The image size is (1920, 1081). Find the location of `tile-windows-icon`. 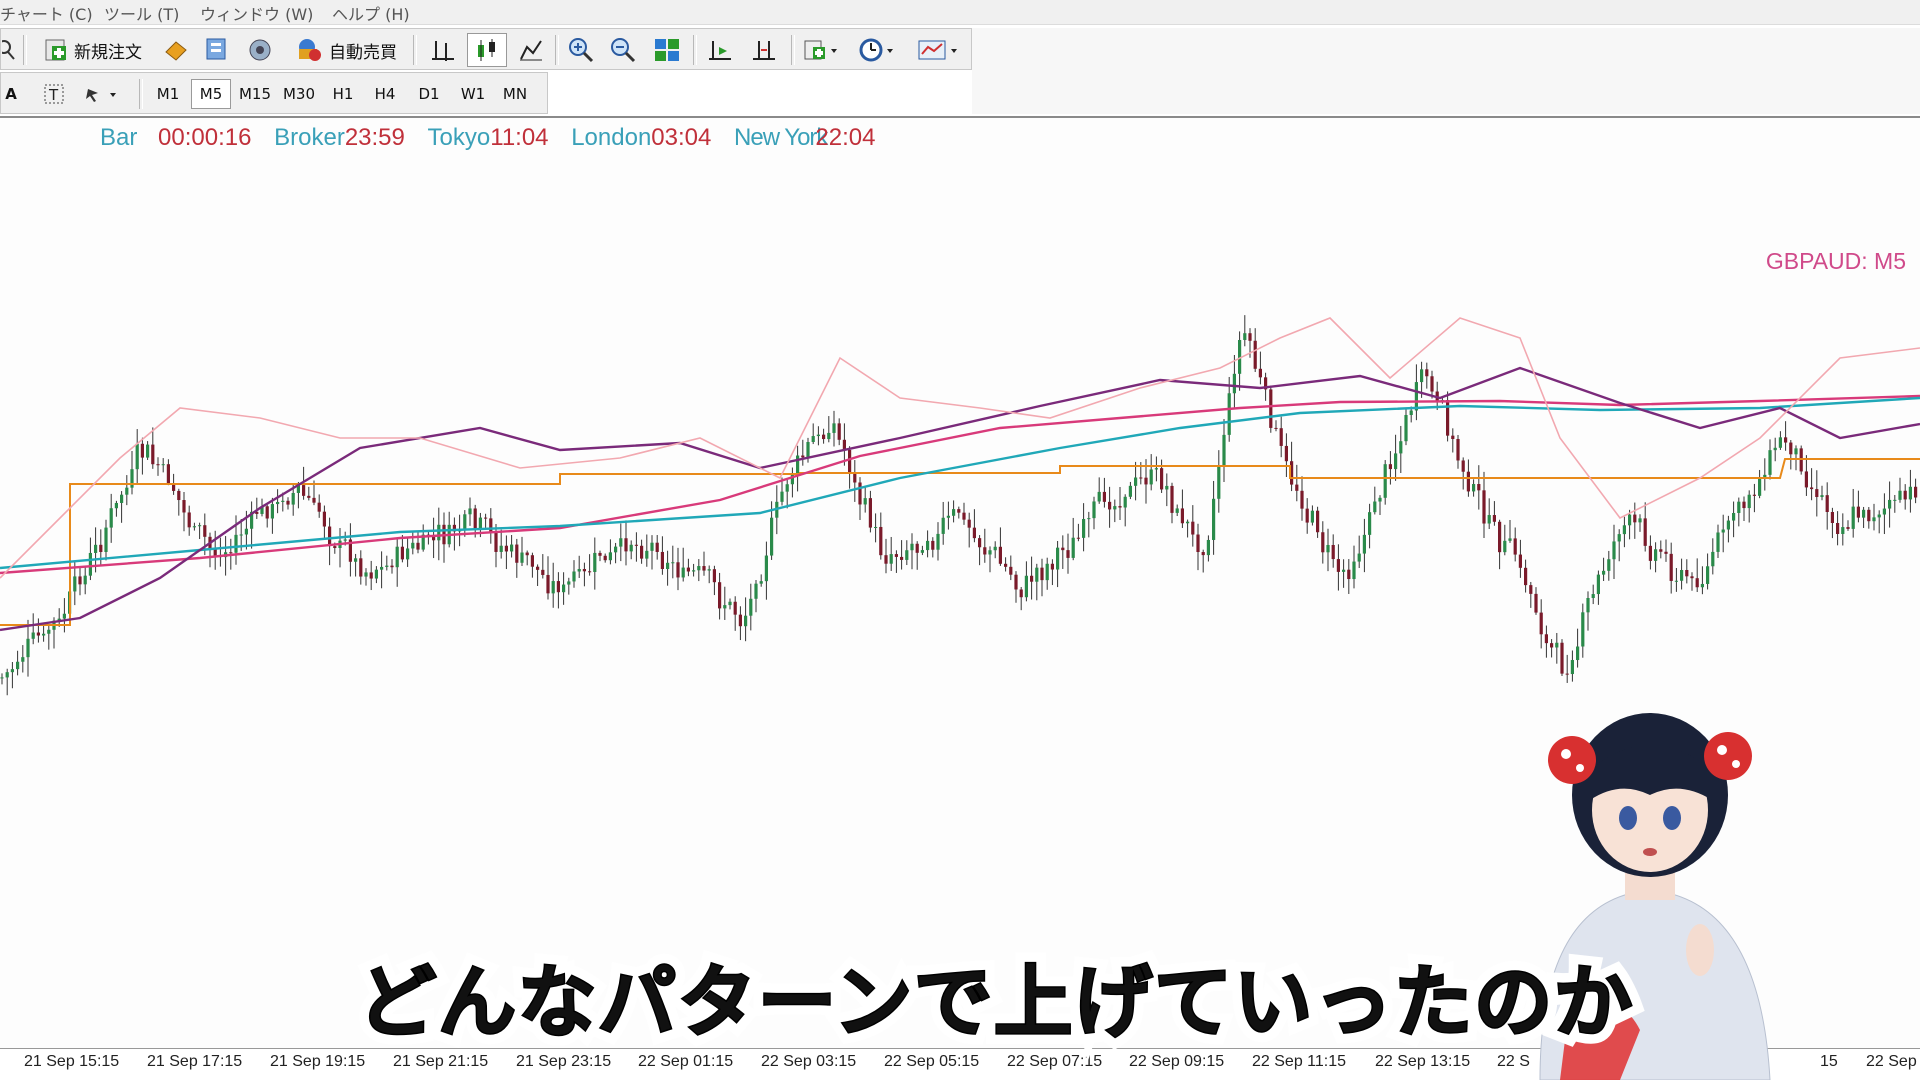

tile-windows-icon is located at coordinates (667, 50).